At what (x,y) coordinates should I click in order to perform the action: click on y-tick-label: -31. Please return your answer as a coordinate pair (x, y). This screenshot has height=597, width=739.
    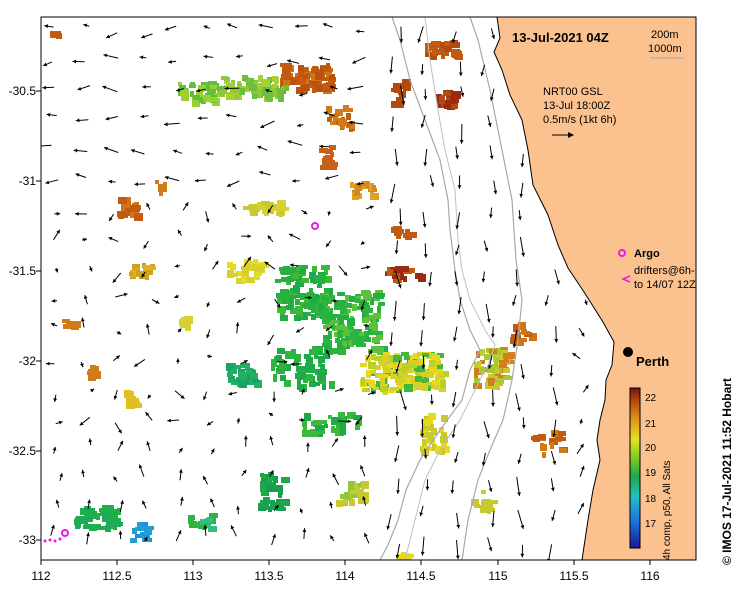
    Looking at the image, I should click on (28, 181).